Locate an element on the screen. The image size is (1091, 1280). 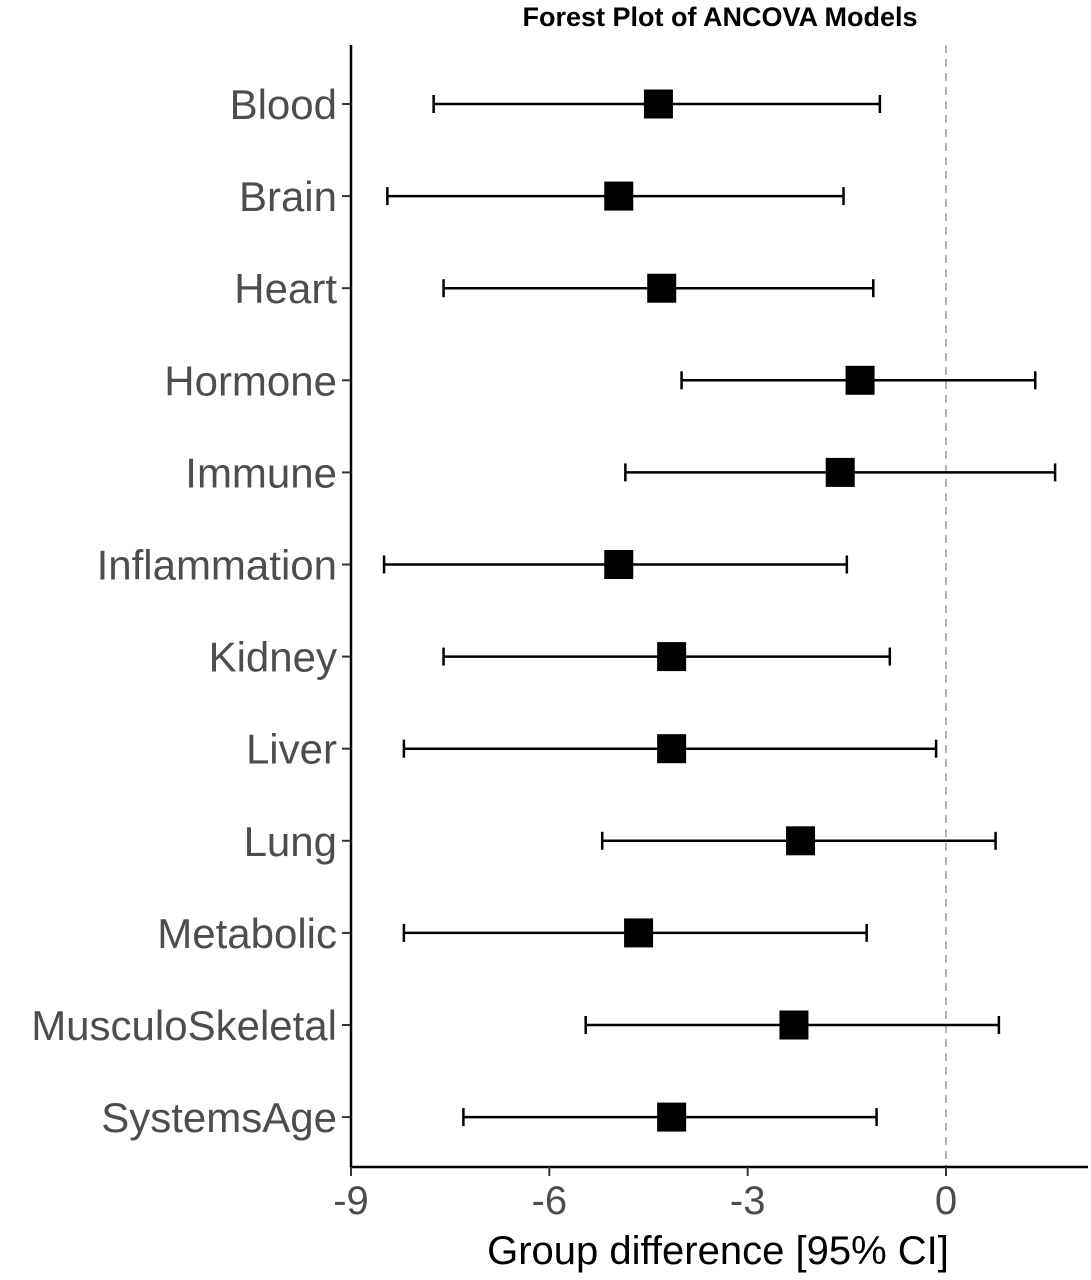
forest-row: MusculoSkeletal is located at coordinates (516, 1025).